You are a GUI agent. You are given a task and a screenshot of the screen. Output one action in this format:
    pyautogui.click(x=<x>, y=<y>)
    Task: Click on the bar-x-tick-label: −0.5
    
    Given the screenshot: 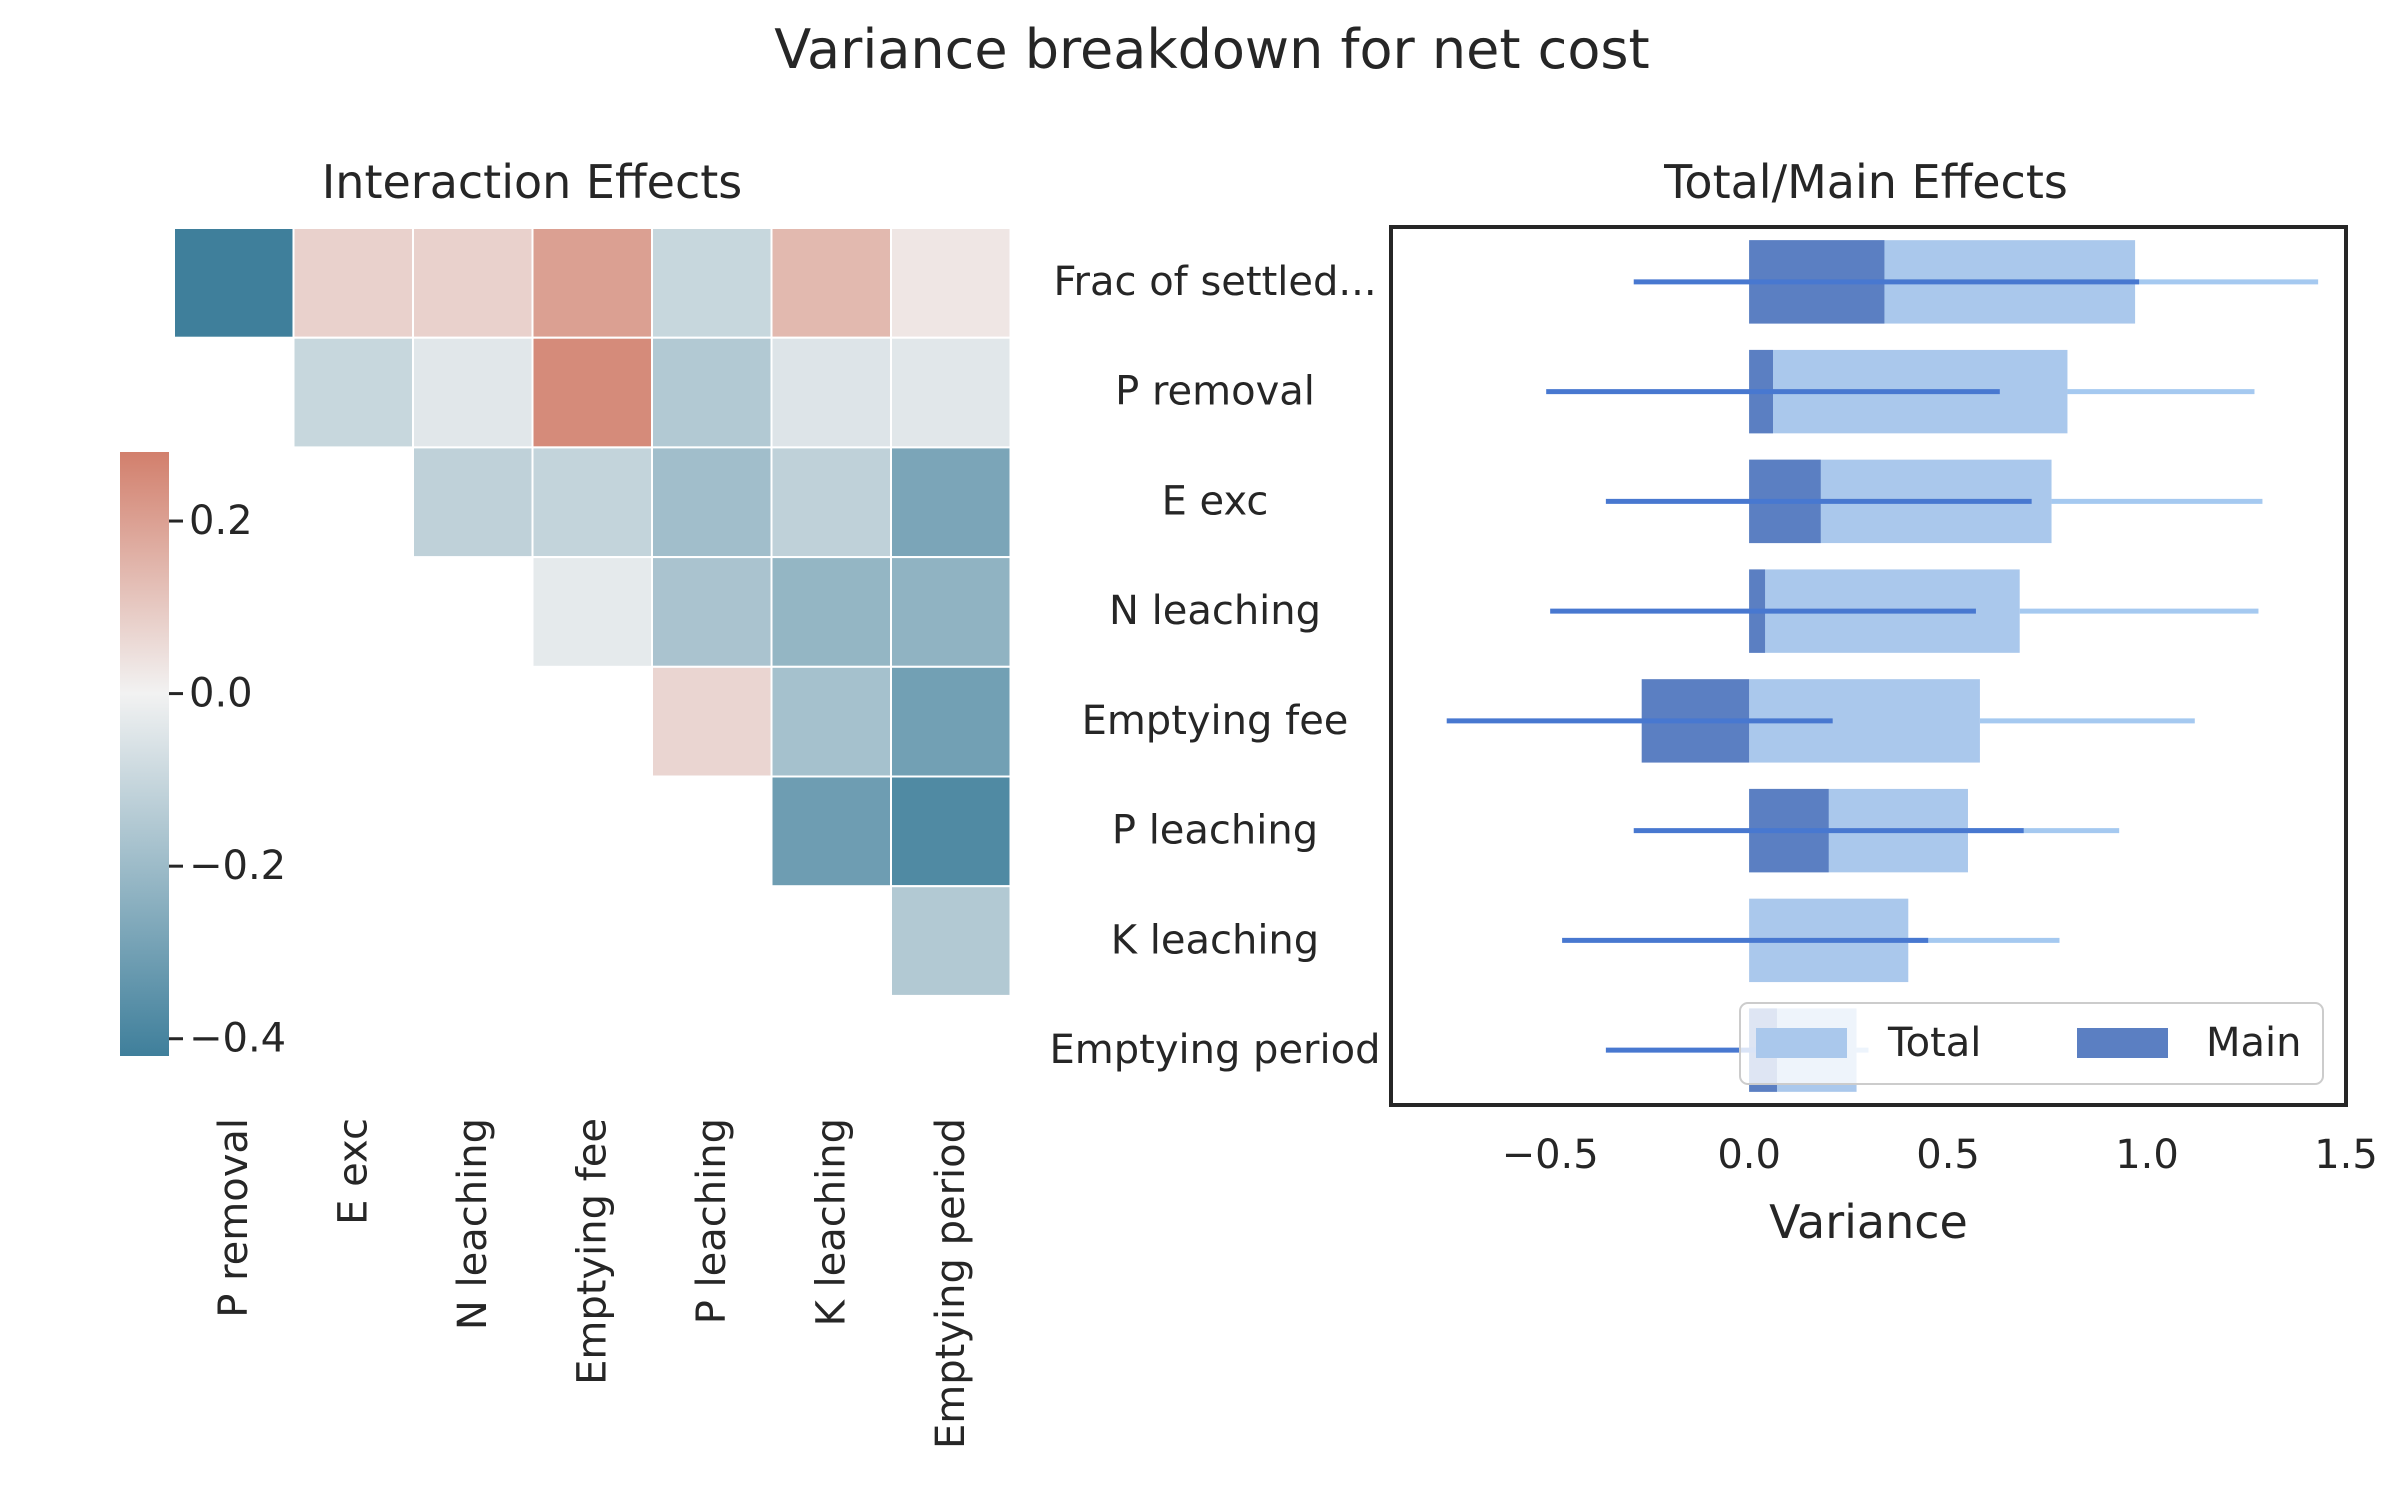 What is the action you would take?
    pyautogui.click(x=1550, y=1155)
    